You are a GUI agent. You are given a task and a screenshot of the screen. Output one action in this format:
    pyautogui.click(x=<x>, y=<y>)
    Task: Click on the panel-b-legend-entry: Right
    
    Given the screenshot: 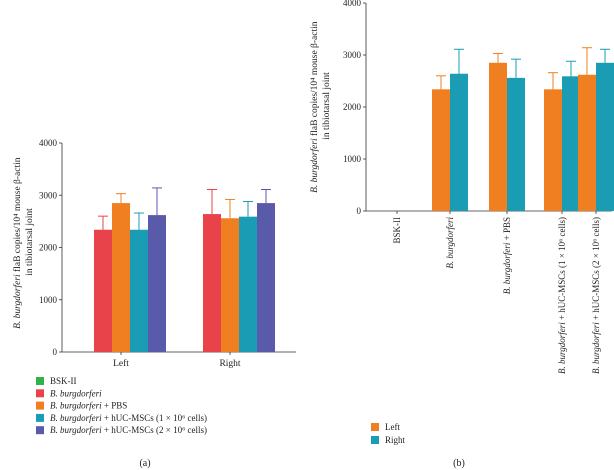 What is the action you would take?
    pyautogui.click(x=395, y=440)
    